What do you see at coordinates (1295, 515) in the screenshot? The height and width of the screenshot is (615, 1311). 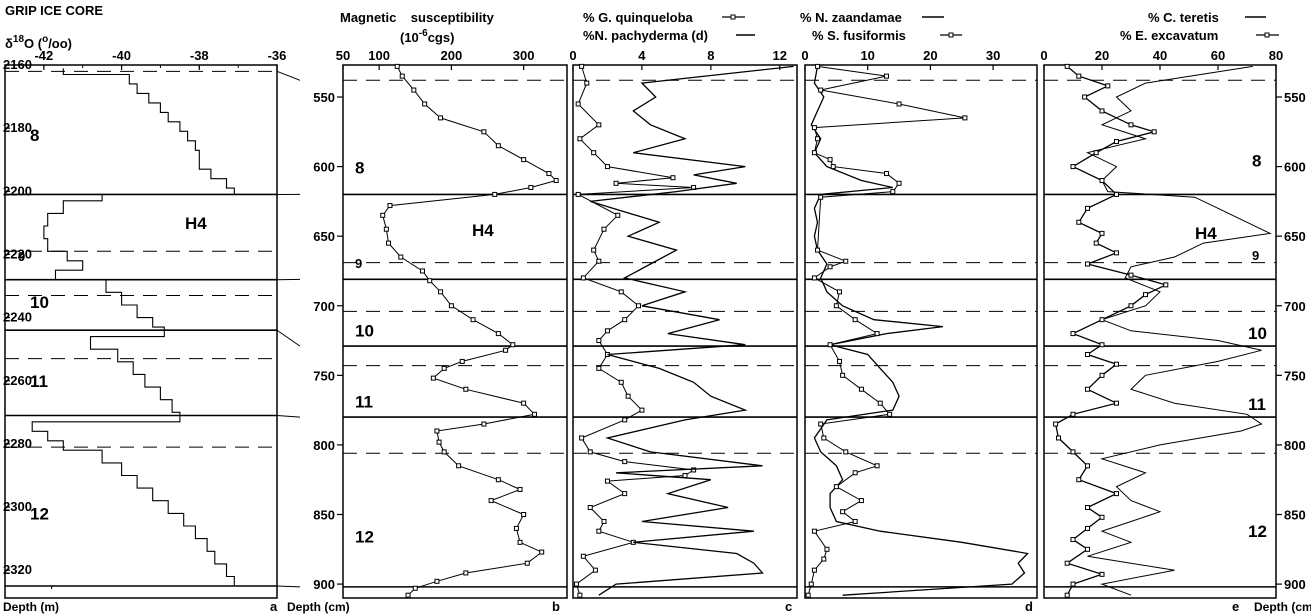 I see `right-y-tick-label: 850` at bounding box center [1295, 515].